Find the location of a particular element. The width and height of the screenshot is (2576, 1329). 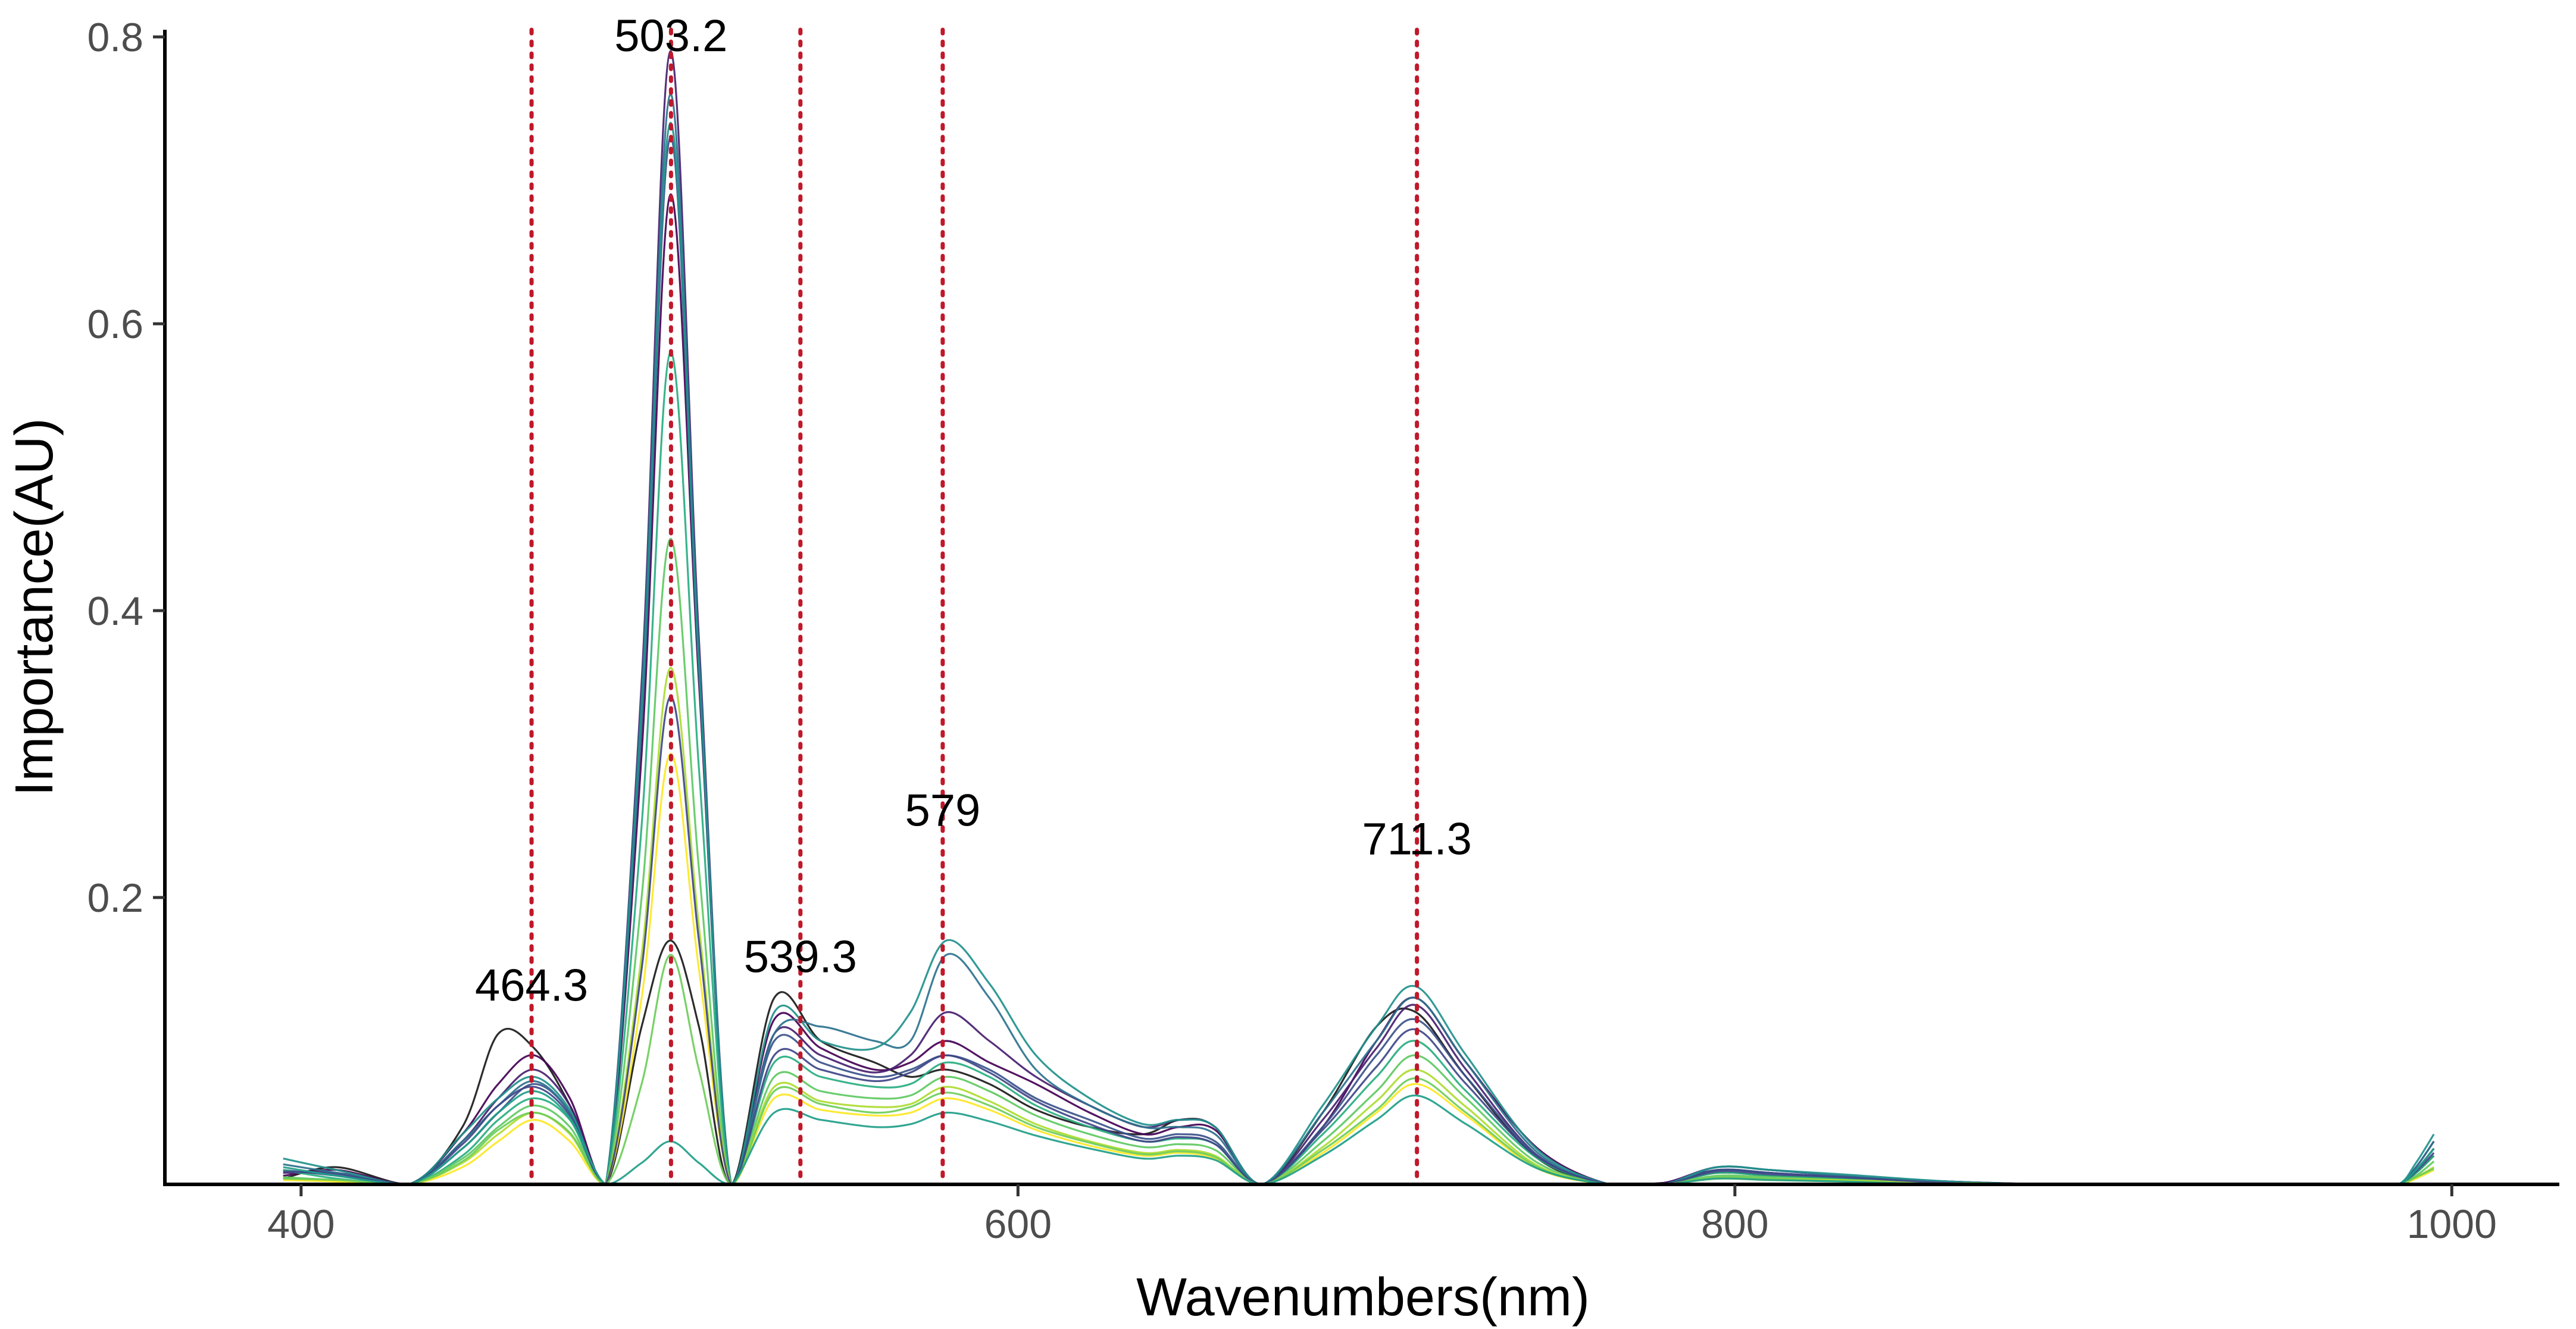

x-tick-label-4: 1000 is located at coordinates (2452, 1224).